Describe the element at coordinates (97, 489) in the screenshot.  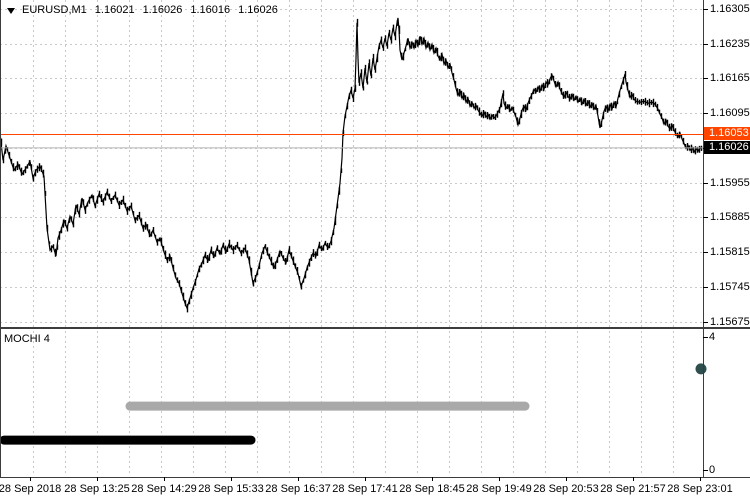
I see `time-axis-label: 28 Sep 13:25` at that location.